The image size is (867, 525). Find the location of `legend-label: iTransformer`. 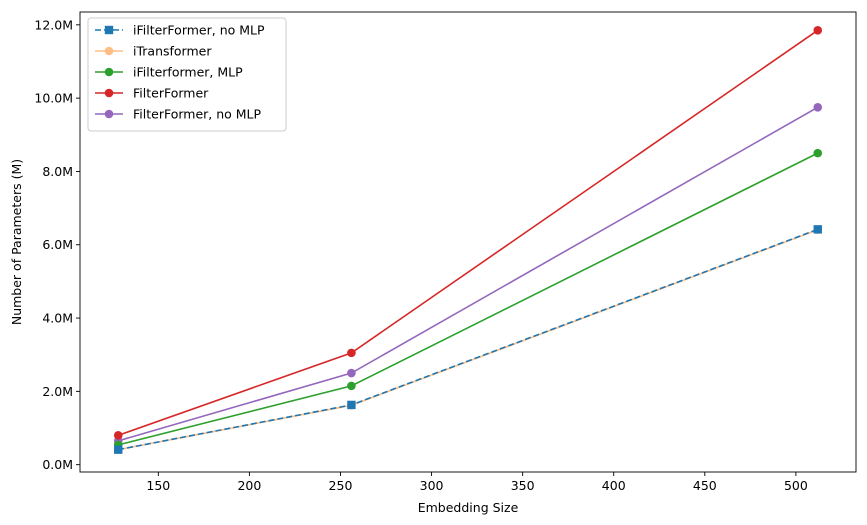

legend-label: iTransformer is located at coordinates (172, 51).